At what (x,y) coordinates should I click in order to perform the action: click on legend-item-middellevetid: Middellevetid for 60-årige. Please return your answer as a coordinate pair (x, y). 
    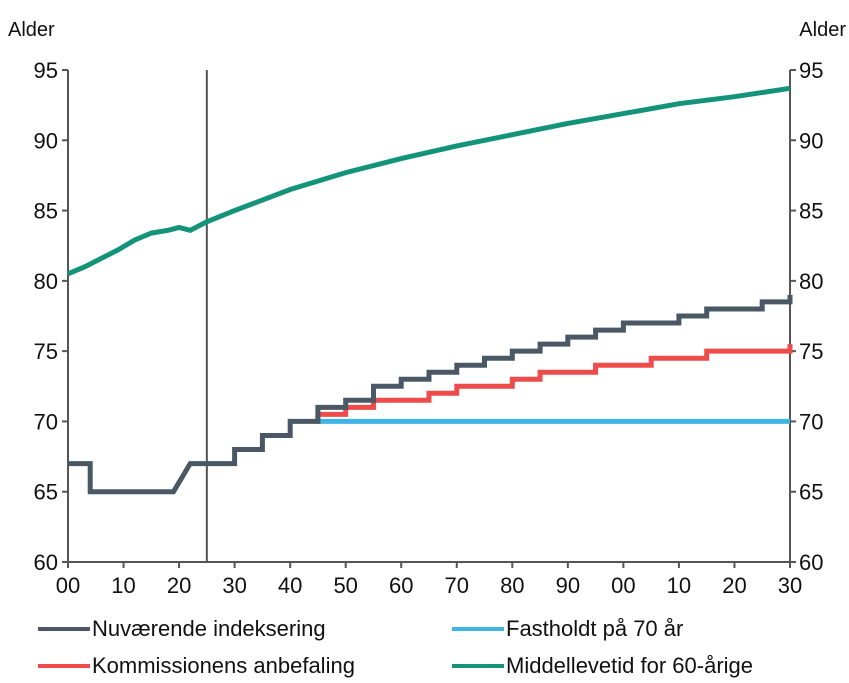
    Looking at the image, I should click on (602, 666).